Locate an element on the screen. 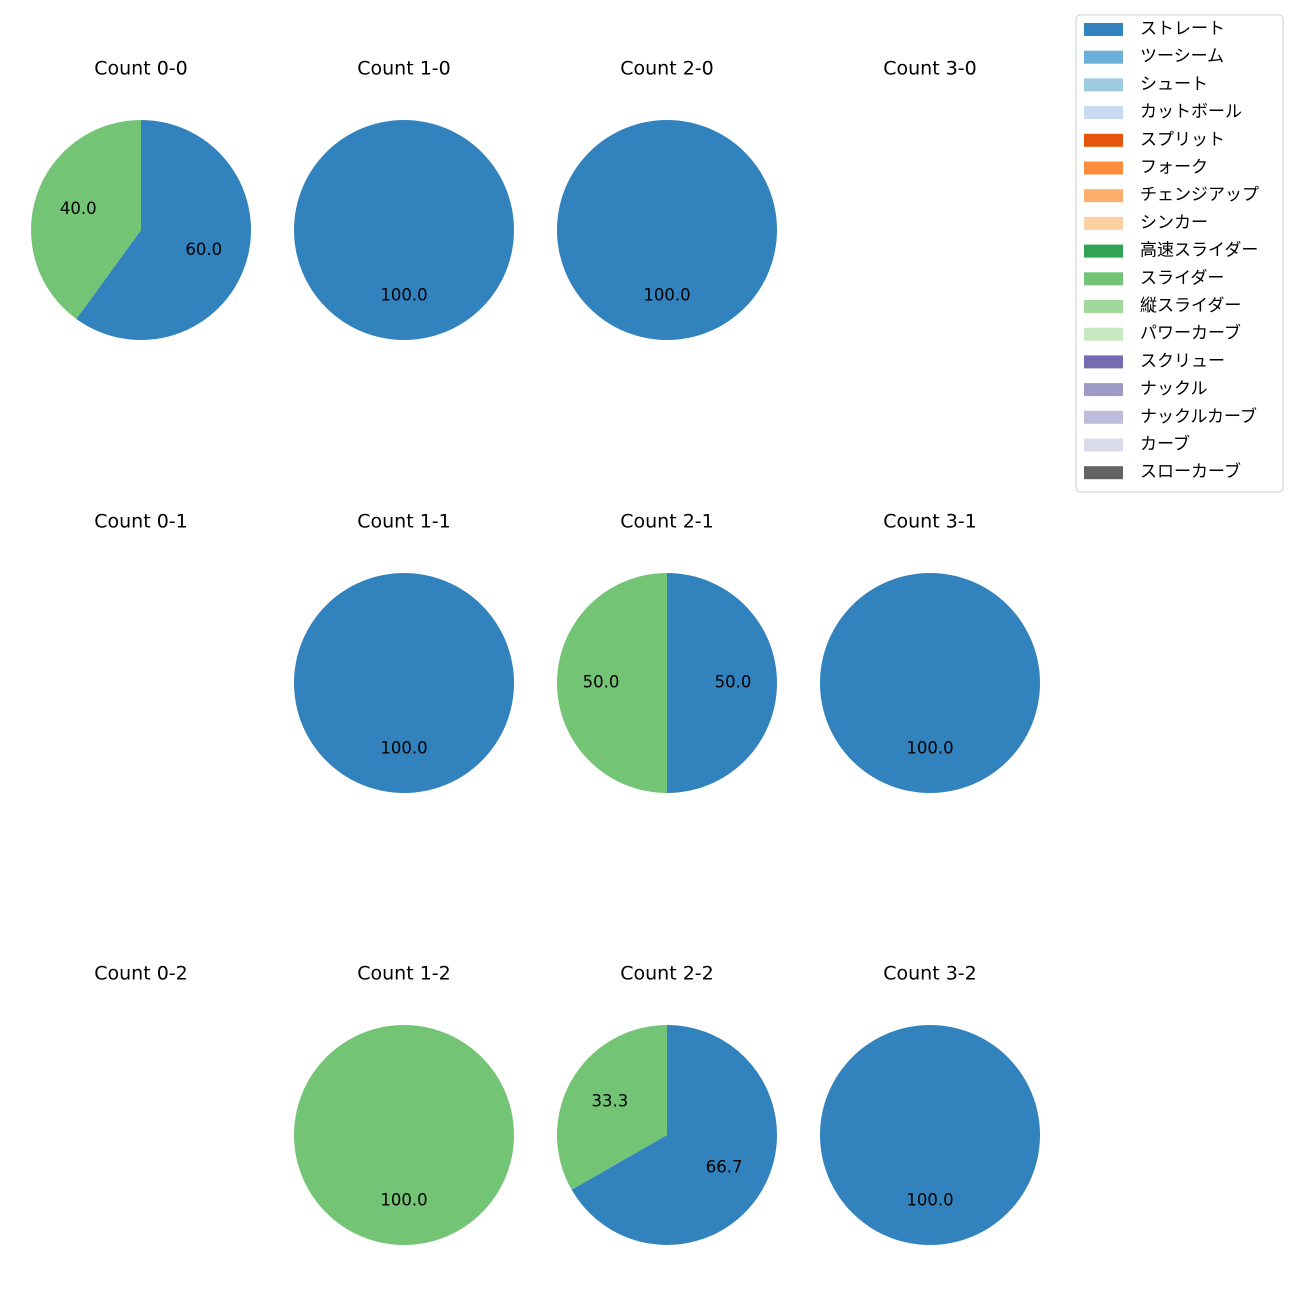  slice-label: 33.3 is located at coordinates (610, 1100).